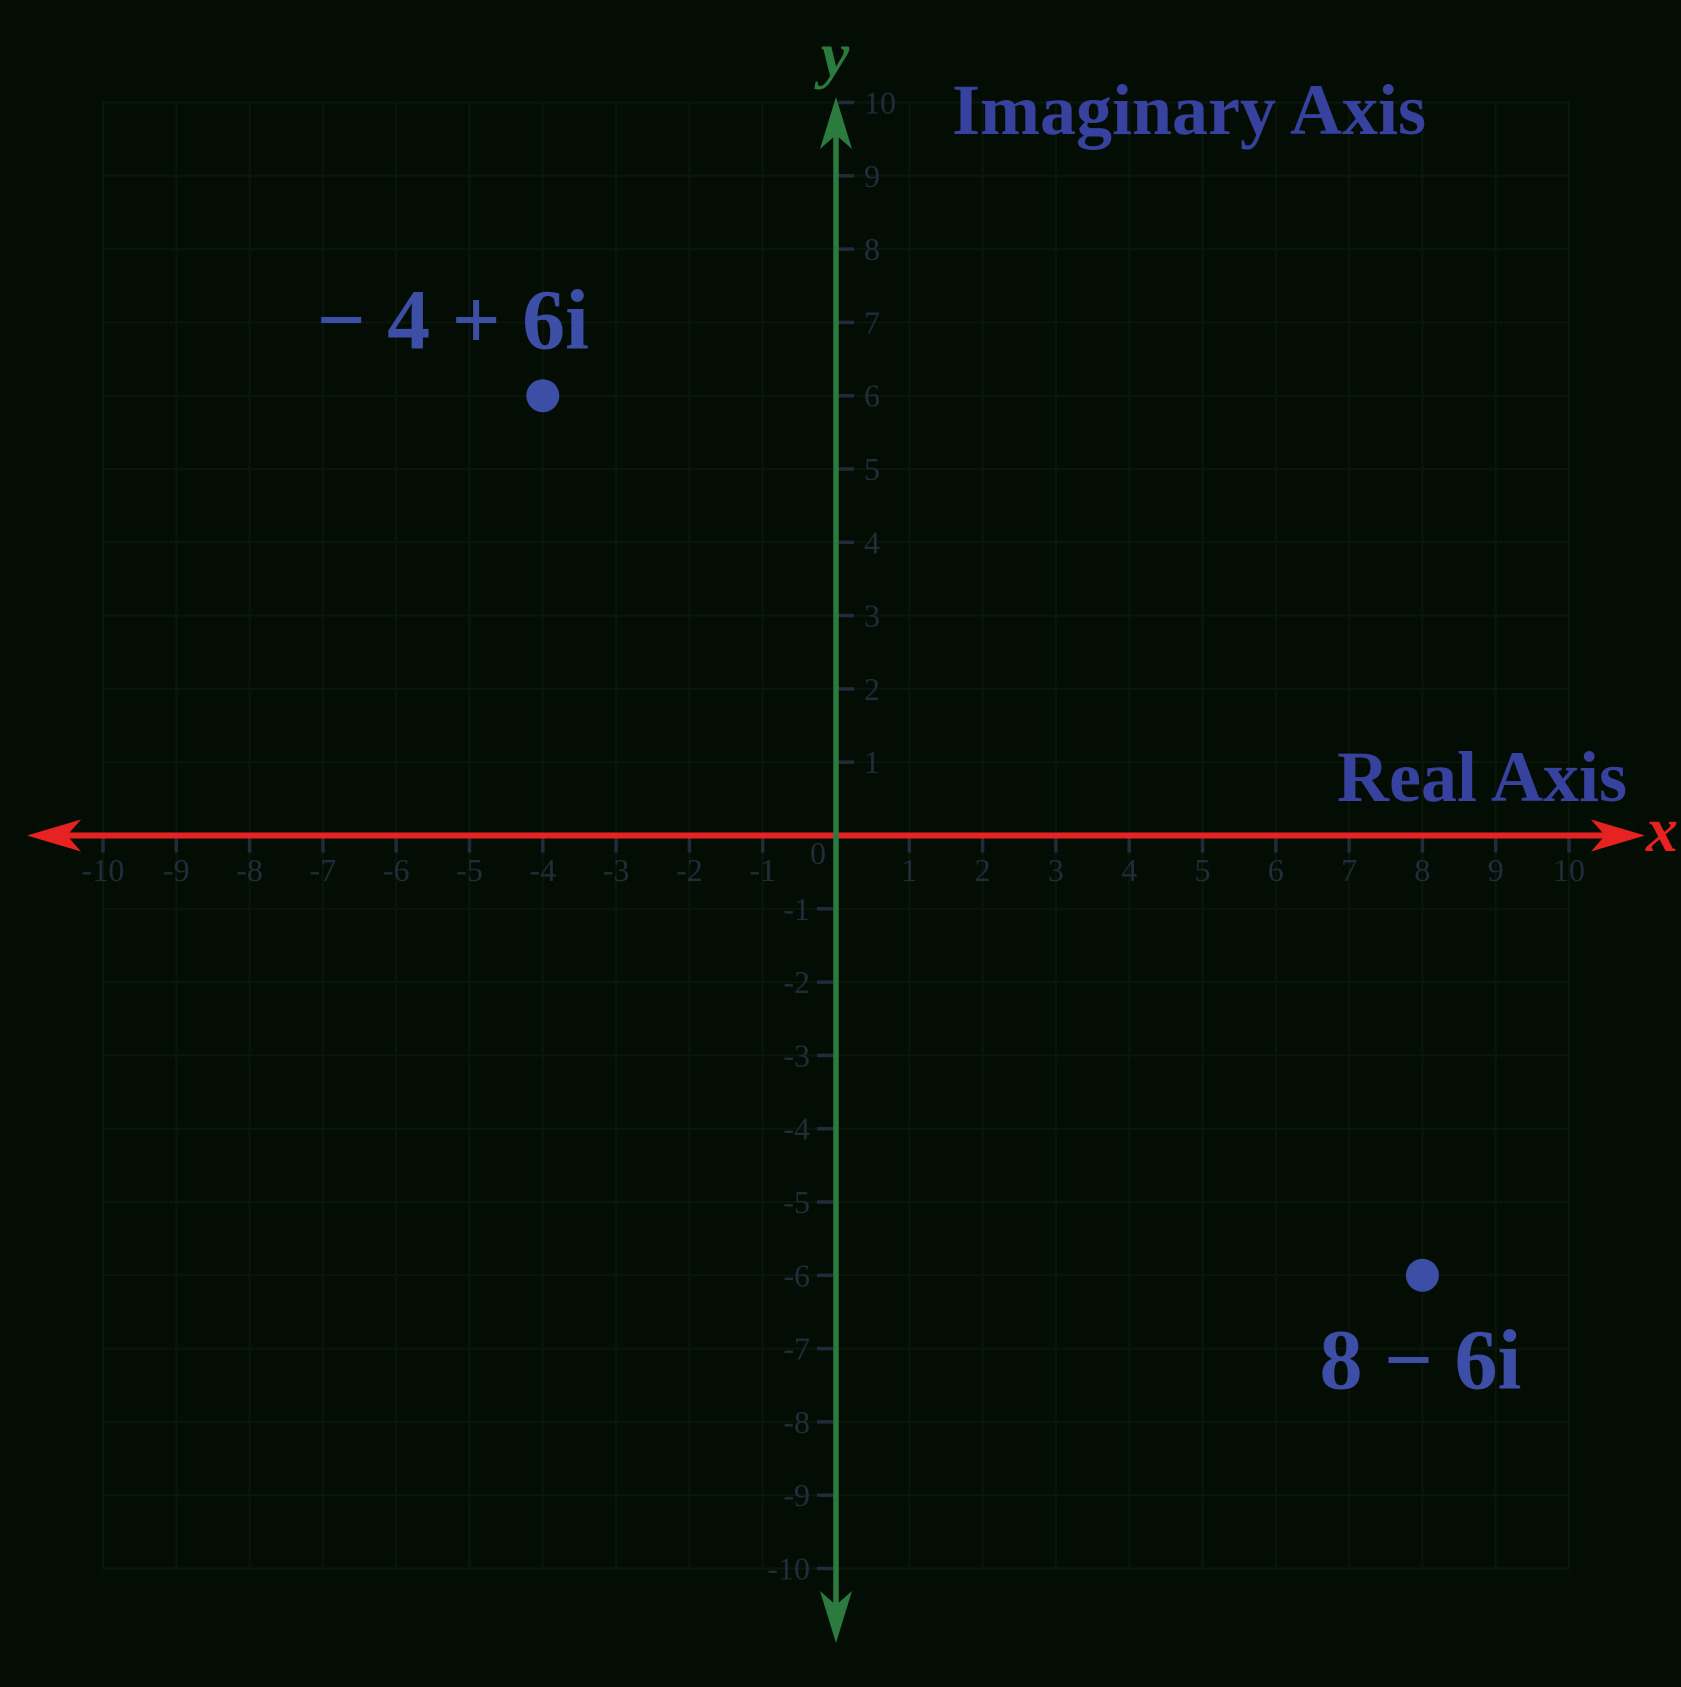 The image size is (1681, 1687). Describe the element at coordinates (796, 909) in the screenshot. I see `y-axis-tick-label: -1` at that location.